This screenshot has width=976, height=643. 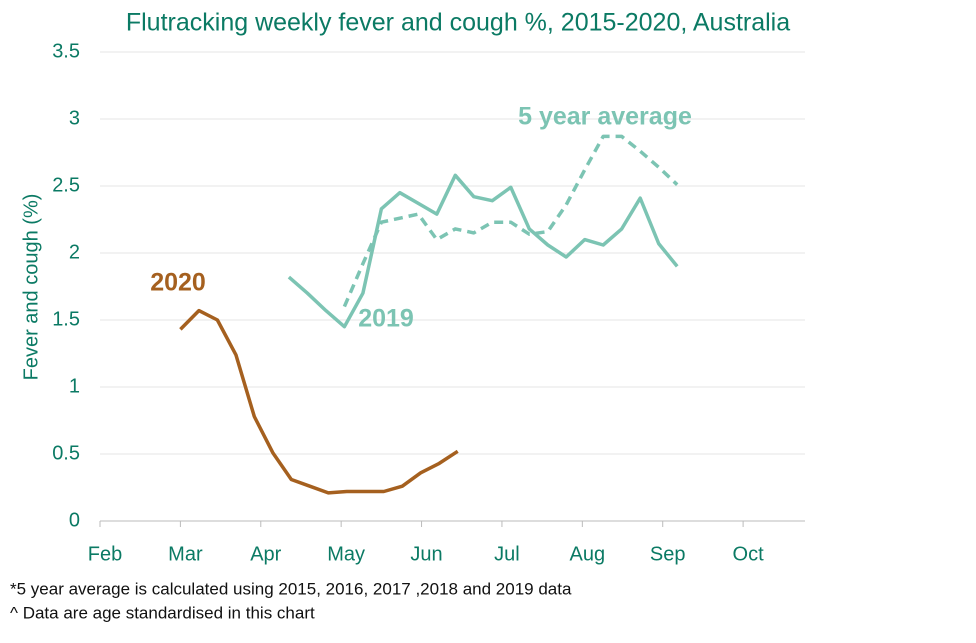 What do you see at coordinates (605, 117) in the screenshot?
I see `series-label: 5 year average` at bounding box center [605, 117].